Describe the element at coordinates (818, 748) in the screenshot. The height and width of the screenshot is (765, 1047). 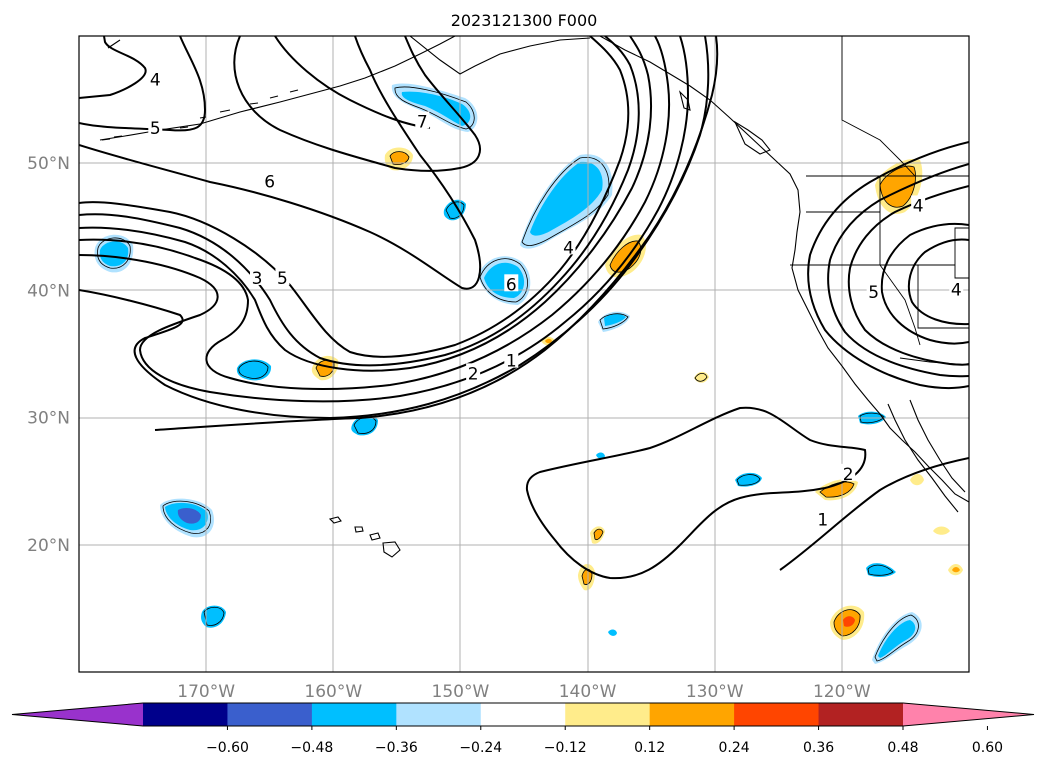
I see `colorbar-tick-label: 0.36` at that location.